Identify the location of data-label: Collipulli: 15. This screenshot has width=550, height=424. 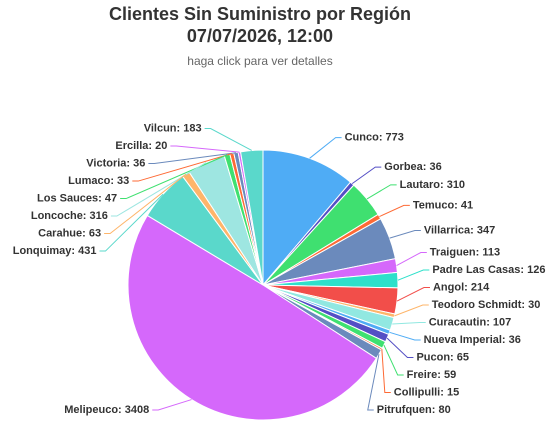
(426, 392).